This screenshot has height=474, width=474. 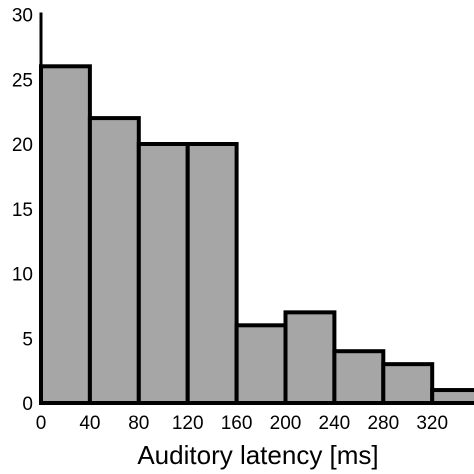 What do you see at coordinates (335, 423) in the screenshot?
I see `x-tick-label: 240` at bounding box center [335, 423].